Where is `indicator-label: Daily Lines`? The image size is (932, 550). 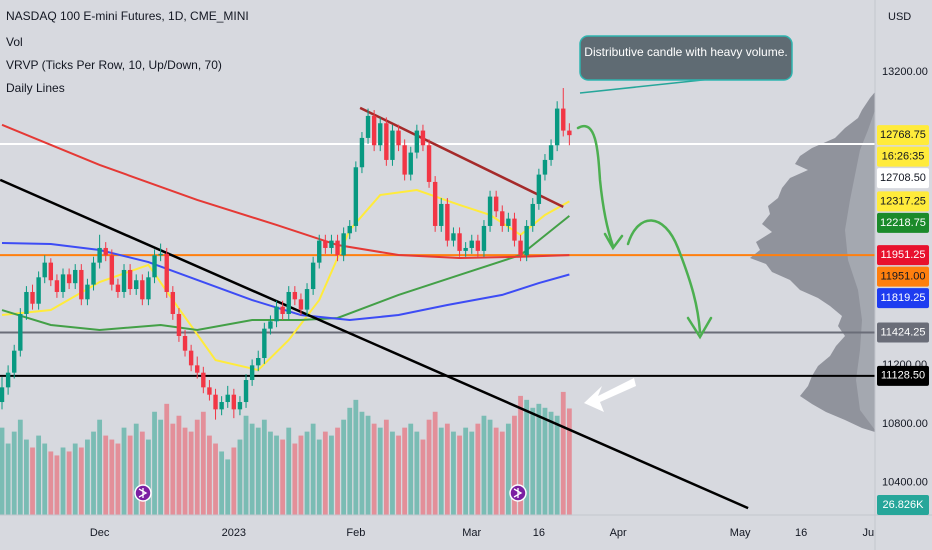
indicator-label: Daily Lines is located at coordinates (35, 88).